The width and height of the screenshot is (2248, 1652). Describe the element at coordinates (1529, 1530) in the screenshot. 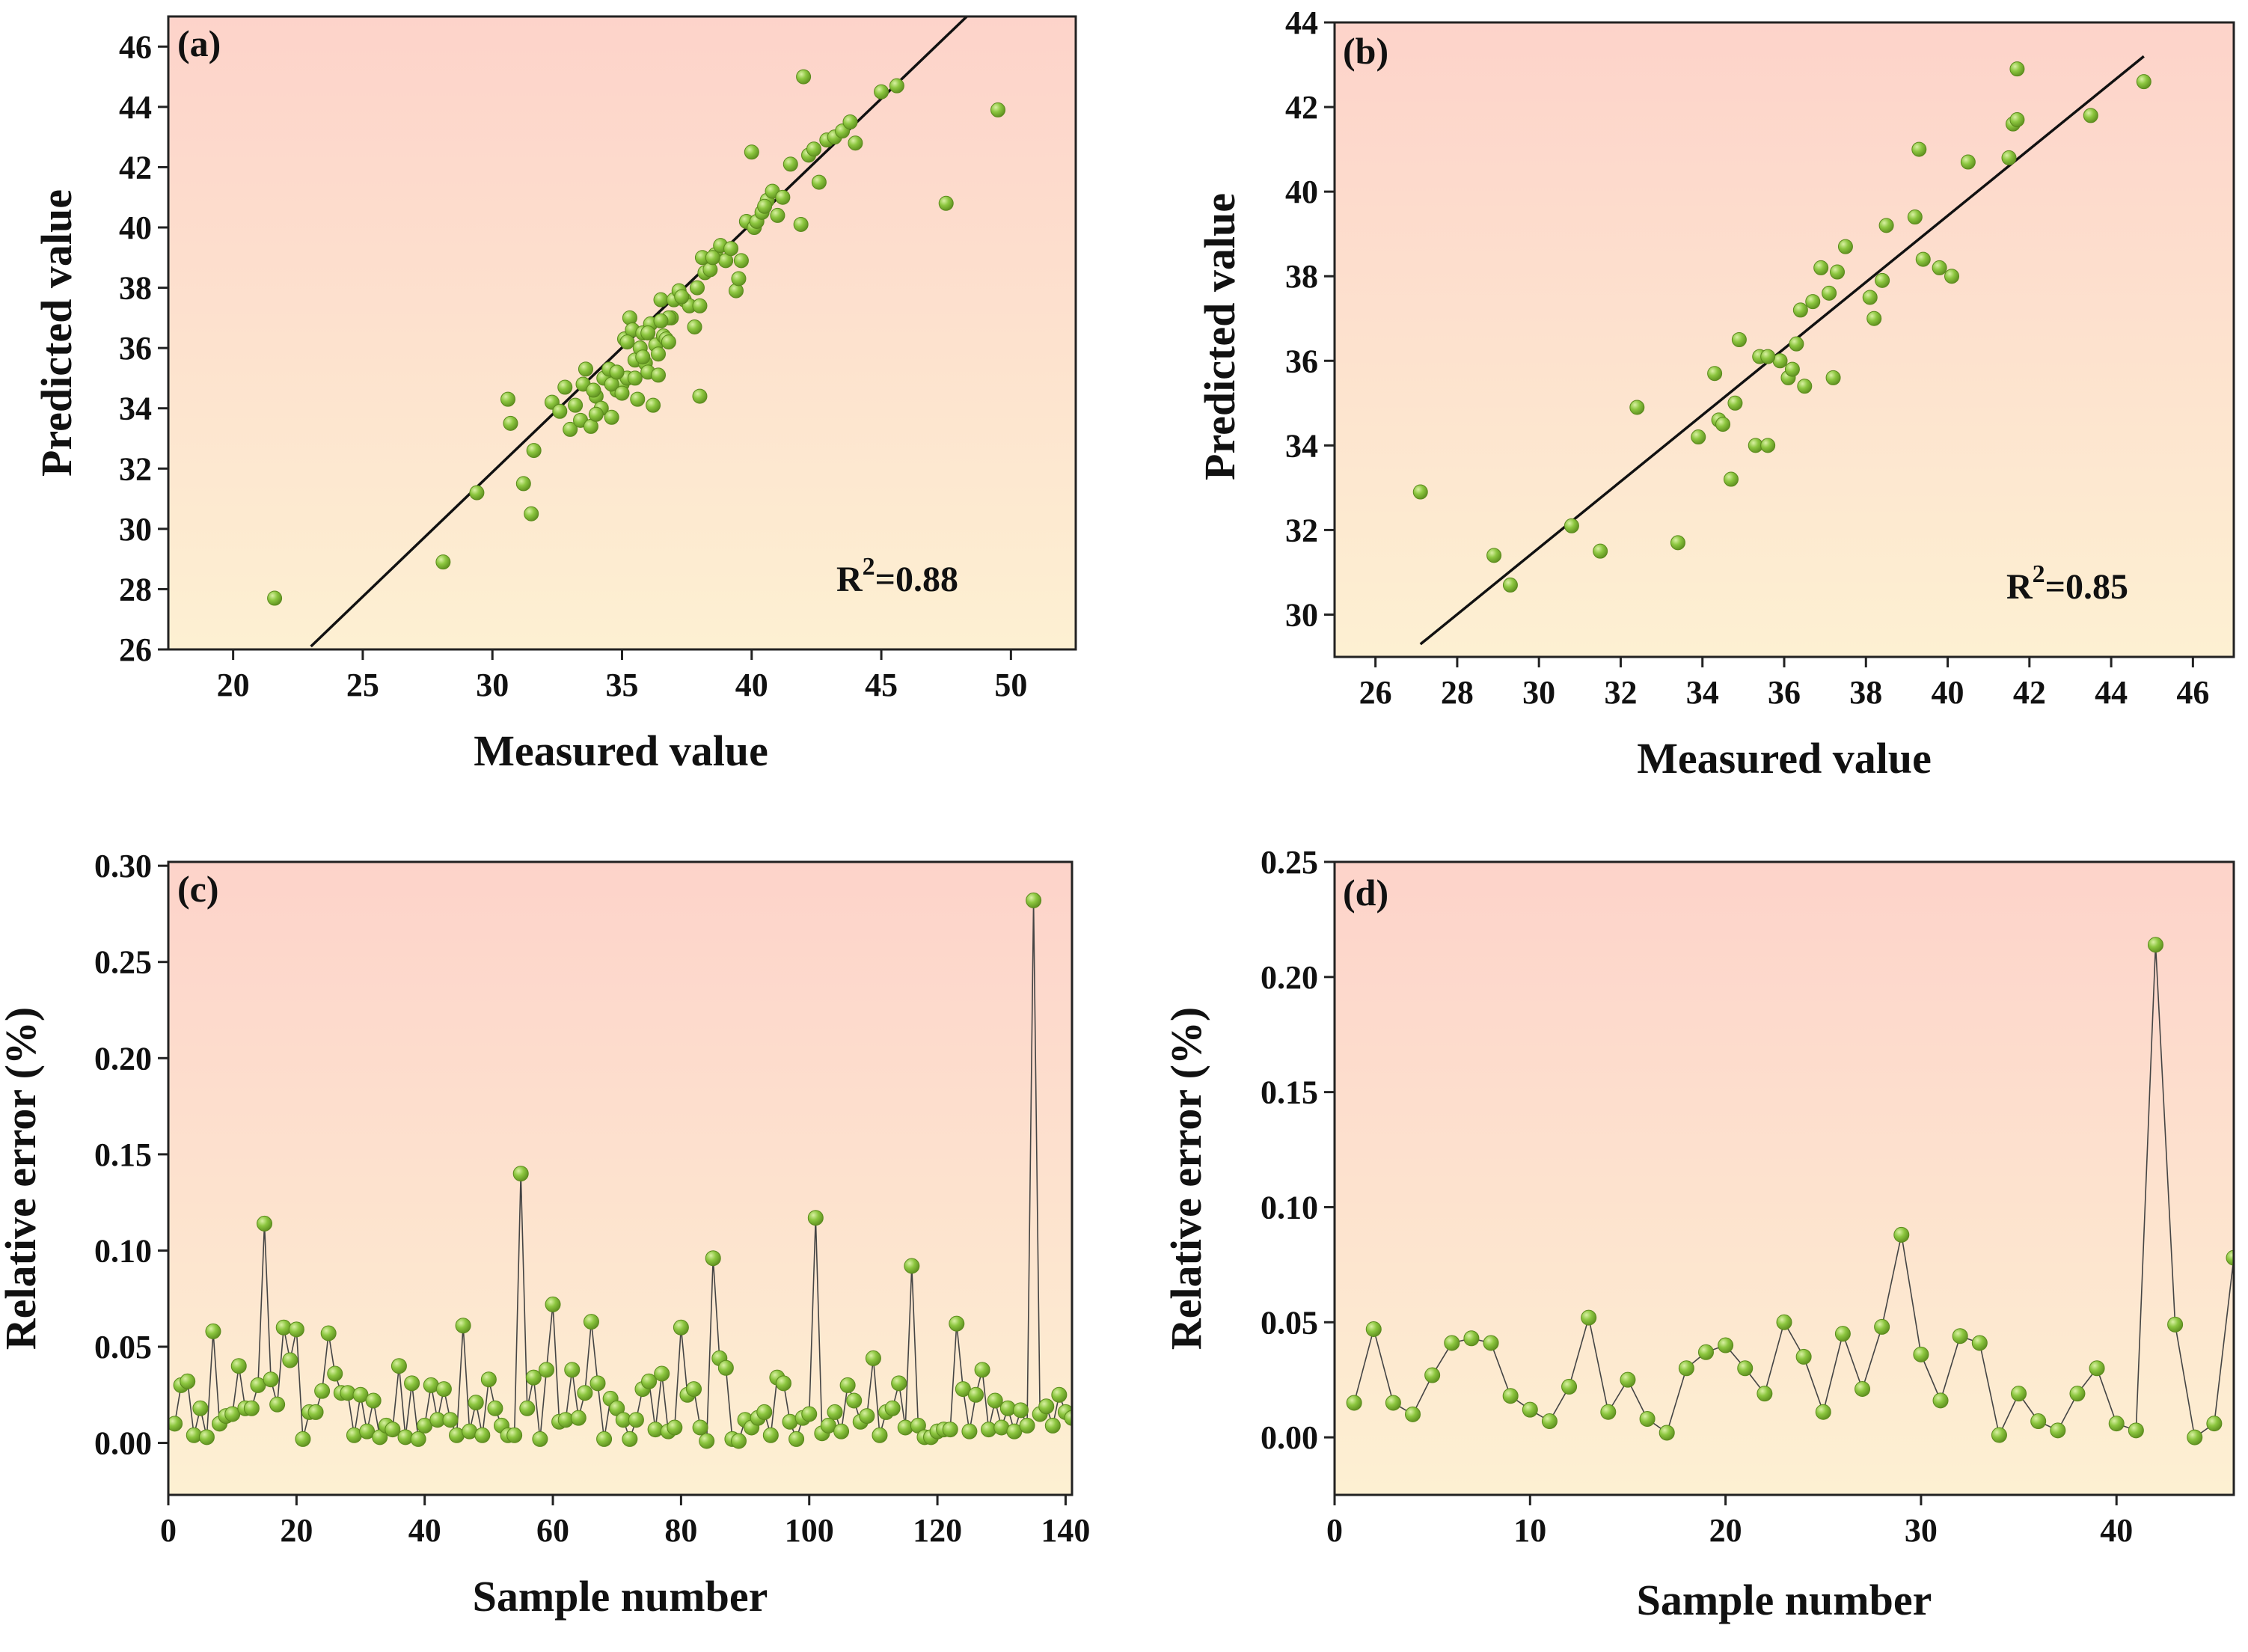

I see `x-tick-label: 10` at that location.